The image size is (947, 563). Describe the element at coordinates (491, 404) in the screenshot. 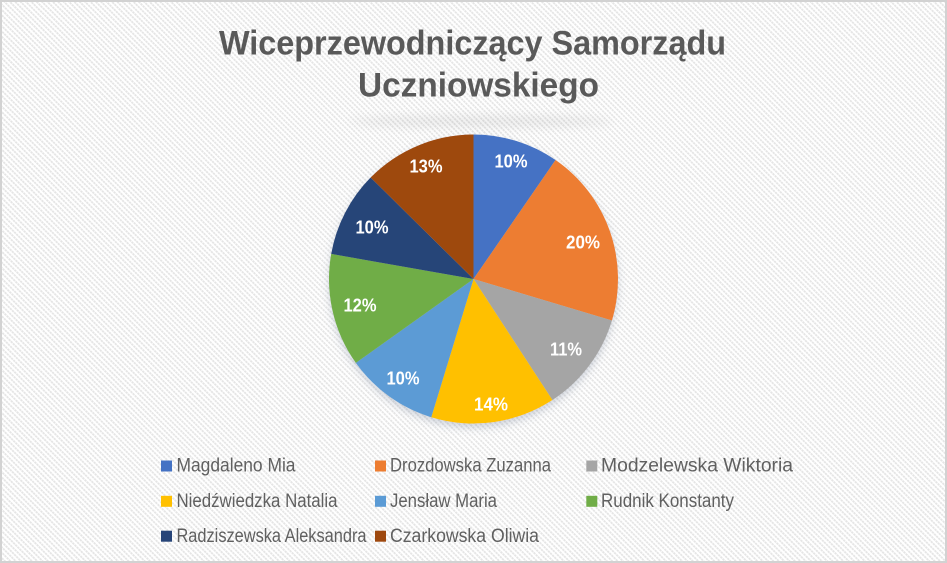

I see `svg-text: 14%` at that location.